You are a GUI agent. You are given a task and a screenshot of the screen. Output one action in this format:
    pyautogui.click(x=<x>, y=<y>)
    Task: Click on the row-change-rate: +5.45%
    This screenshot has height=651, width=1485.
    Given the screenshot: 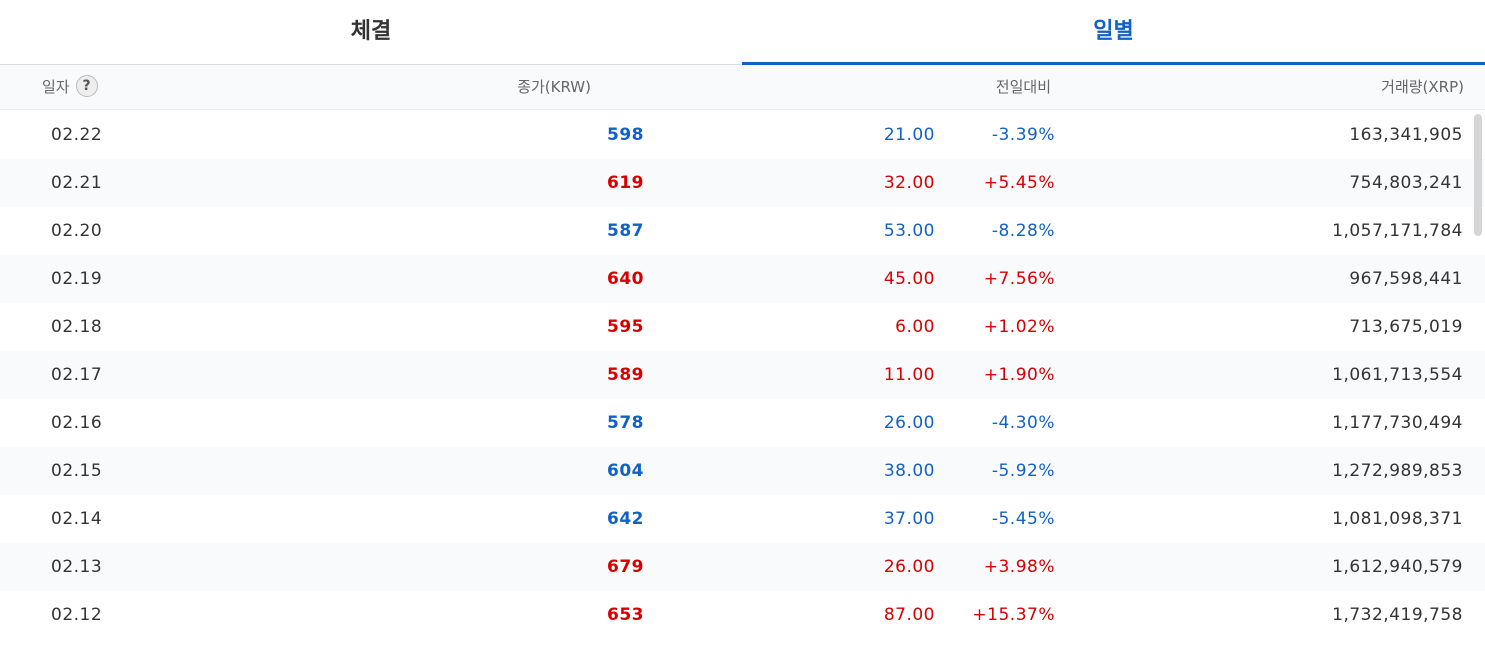 What is the action you would take?
    pyautogui.click(x=1019, y=183)
    